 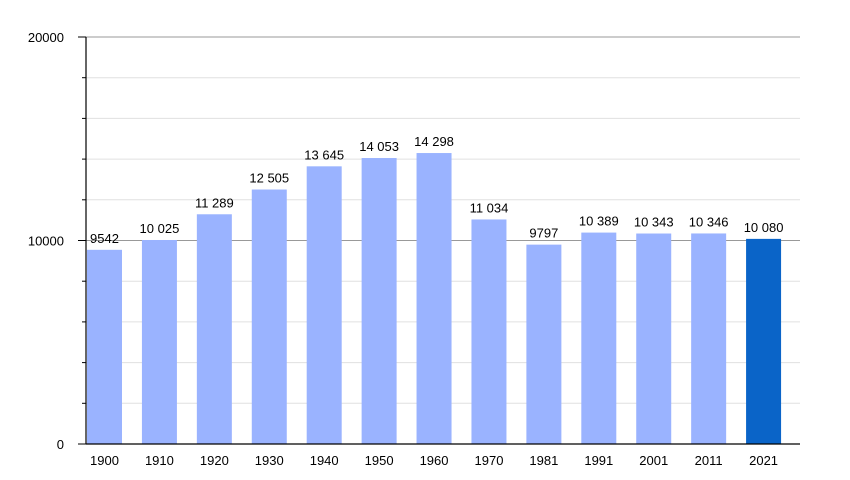 I want to click on x-tick-label: 1981, so click(x=543, y=460).